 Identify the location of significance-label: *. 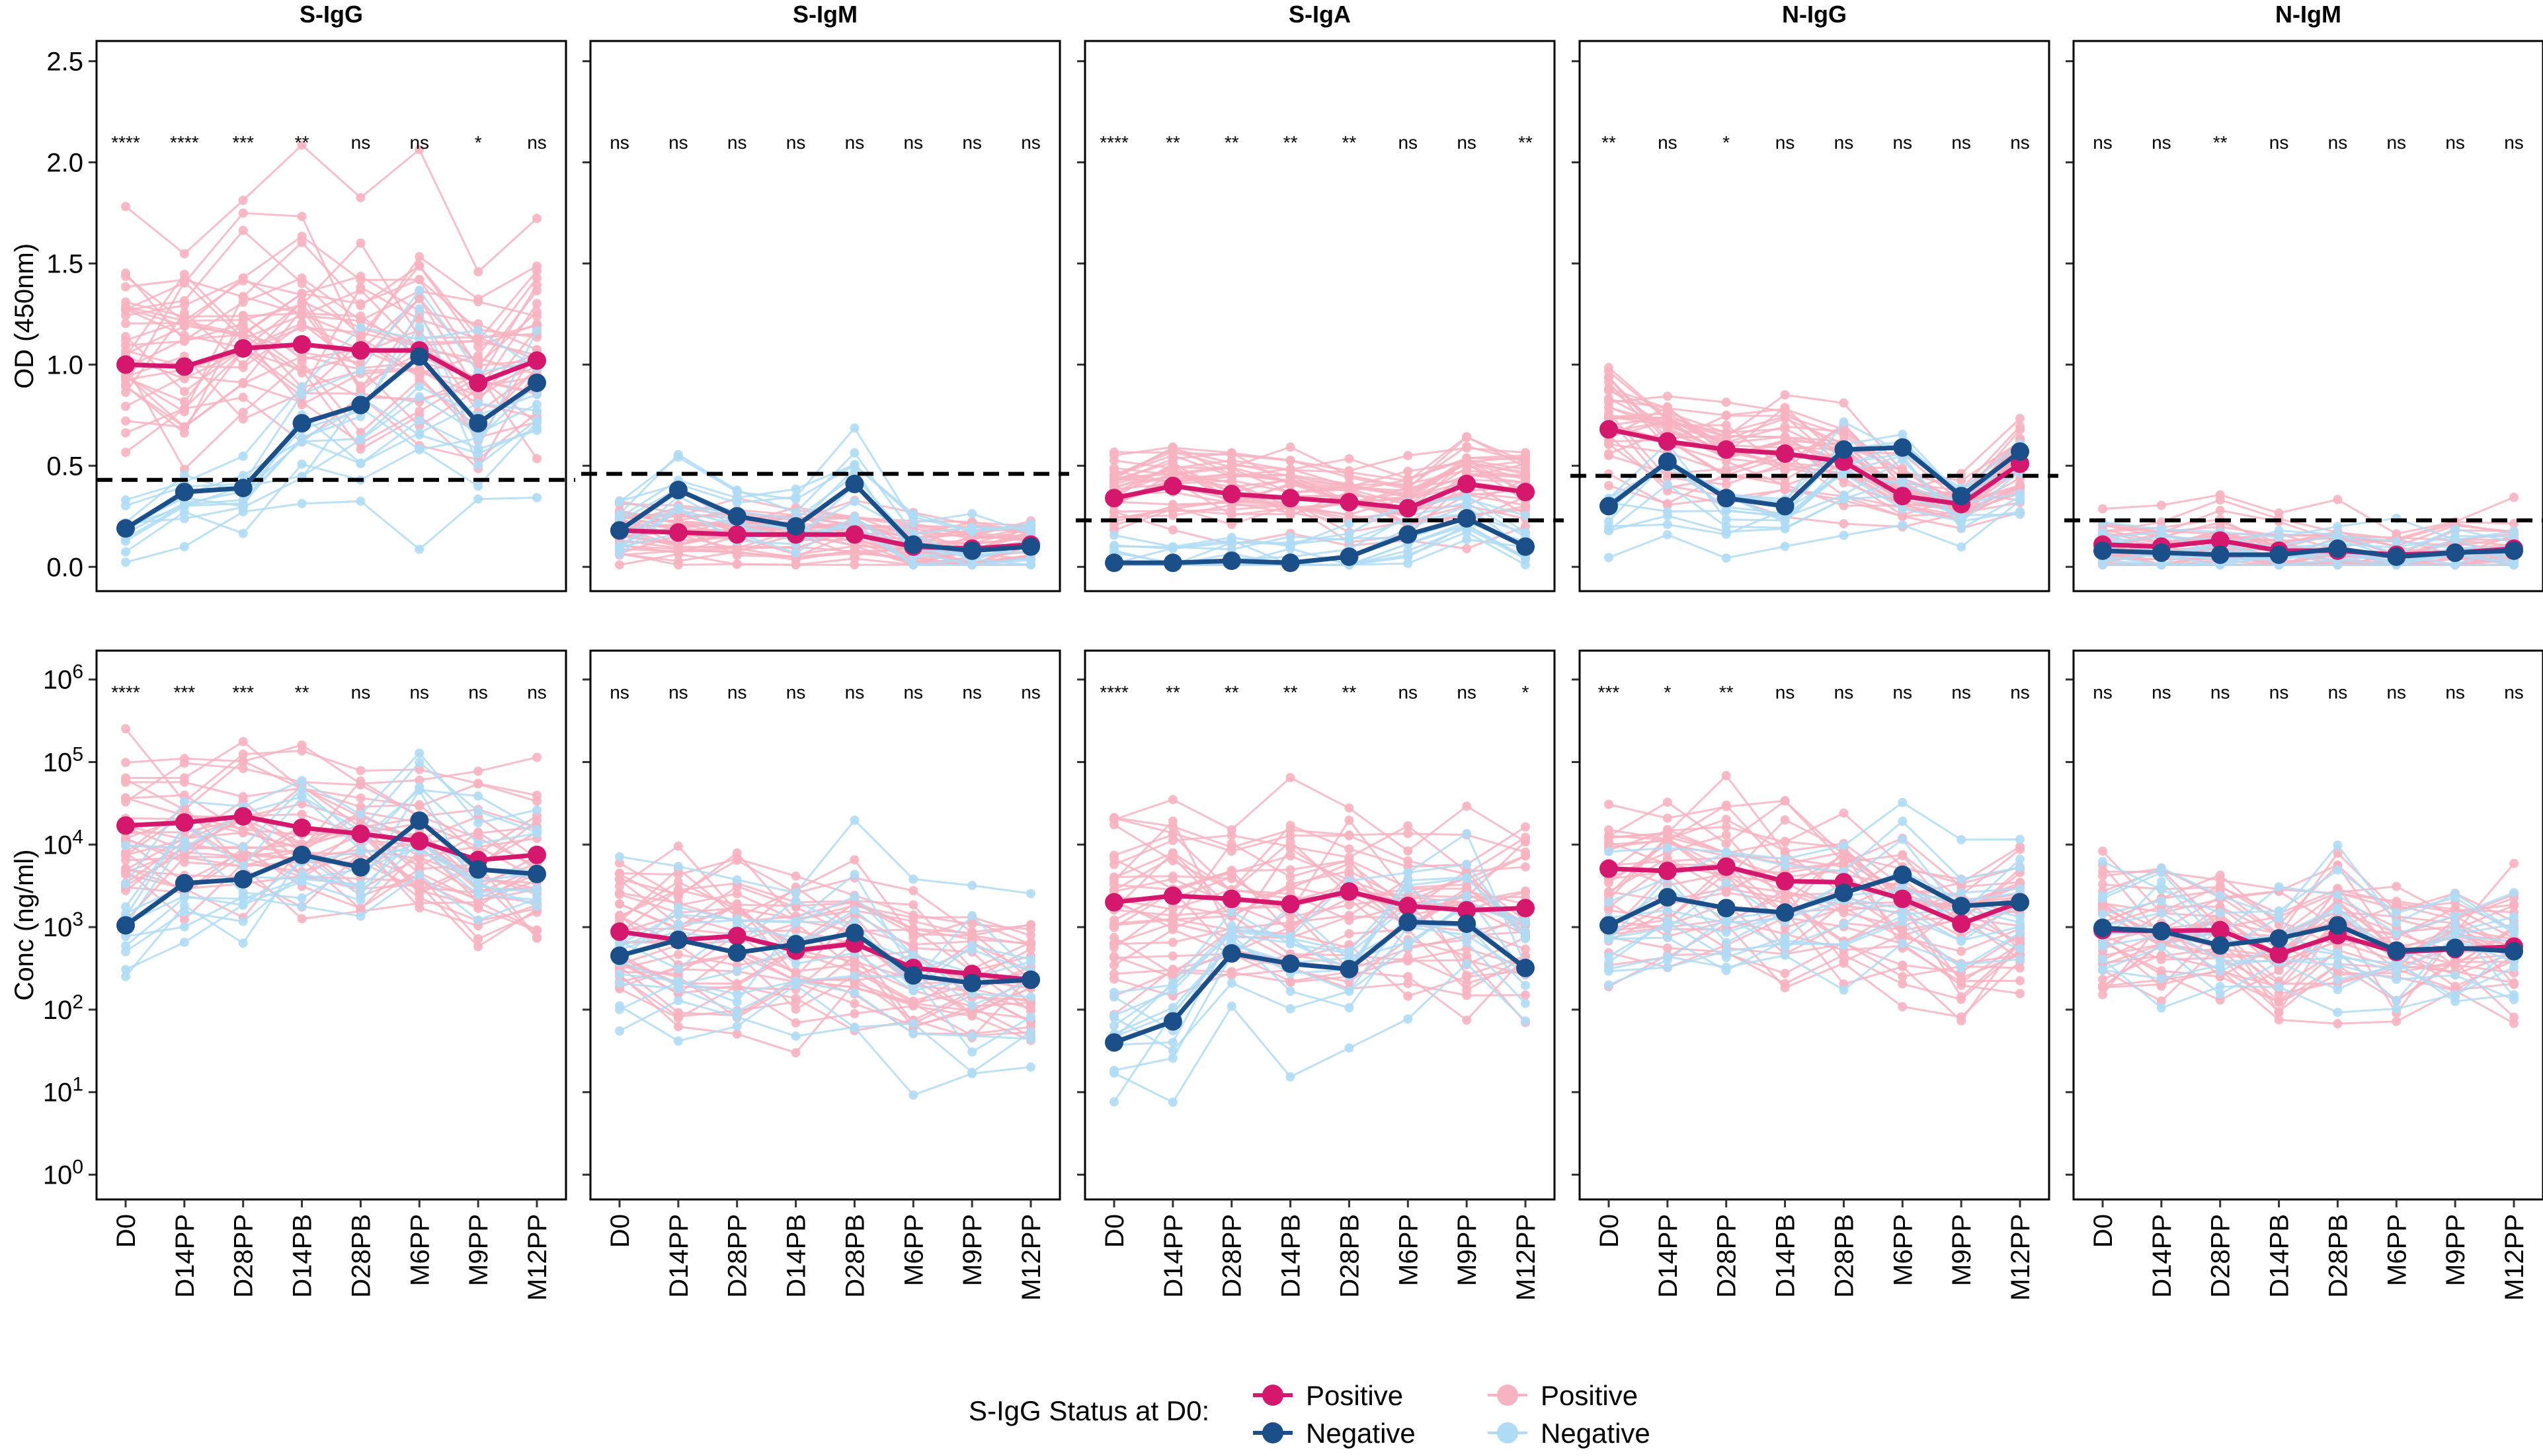
(1726, 142).